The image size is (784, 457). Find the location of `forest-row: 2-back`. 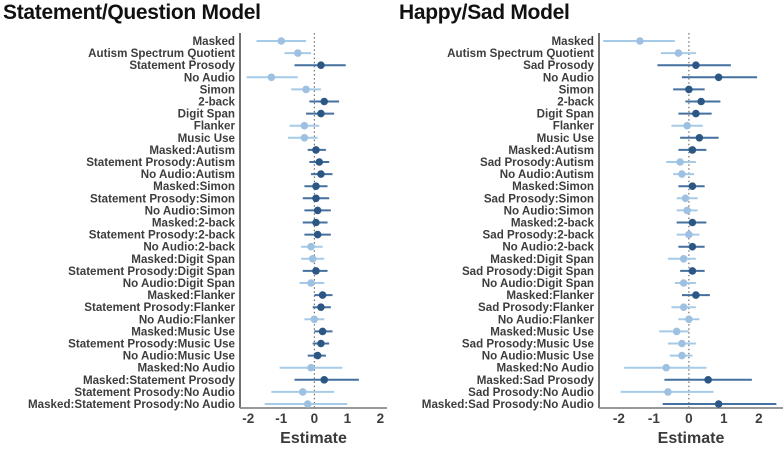

forest-row: 2-back is located at coordinates (639, 102).